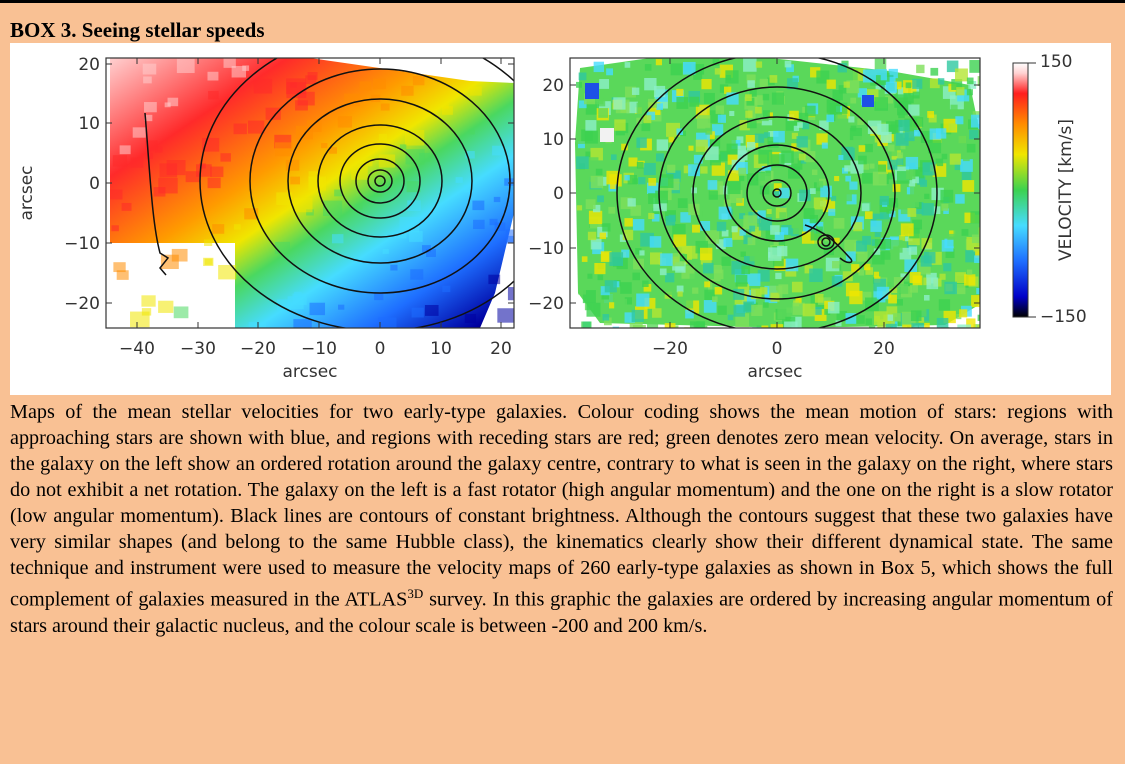  What do you see at coordinates (558, 194) in the screenshot?
I see `right-ytick-label: 0` at bounding box center [558, 194].